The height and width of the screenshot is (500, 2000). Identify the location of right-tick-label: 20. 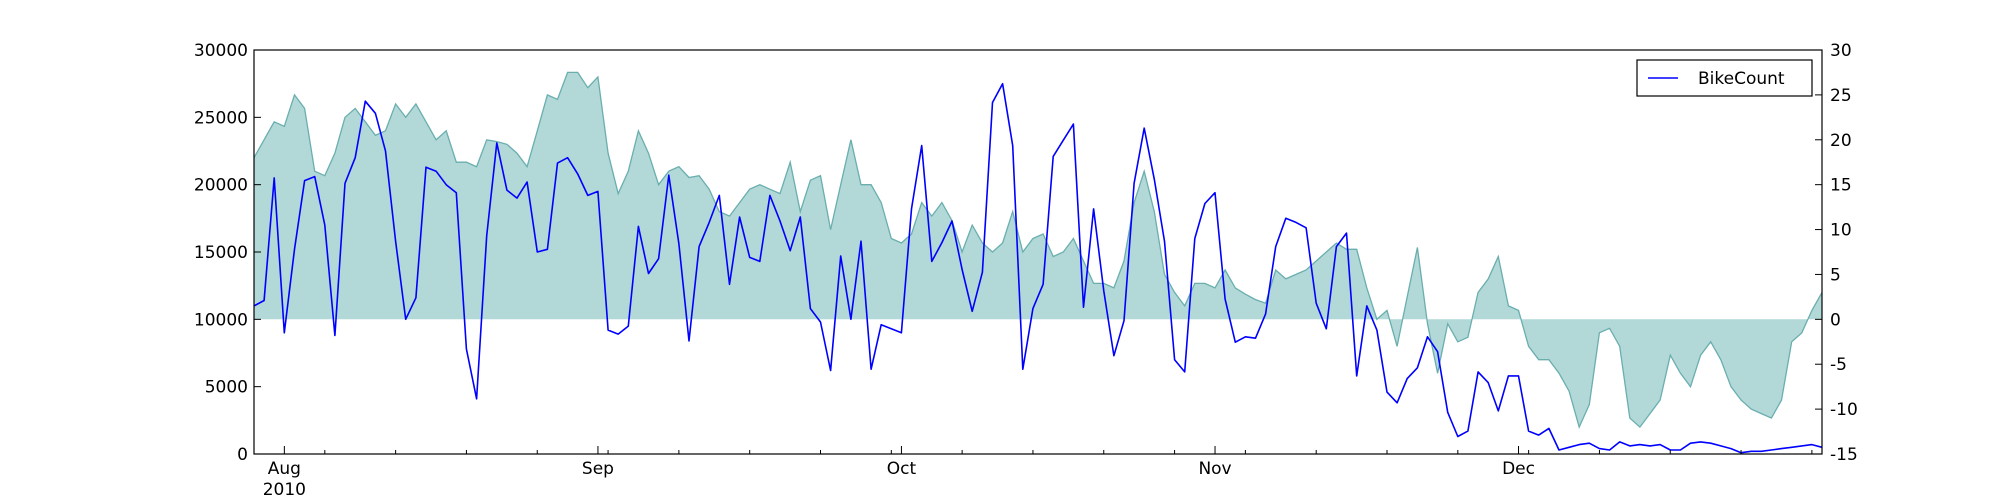
(1841, 141).